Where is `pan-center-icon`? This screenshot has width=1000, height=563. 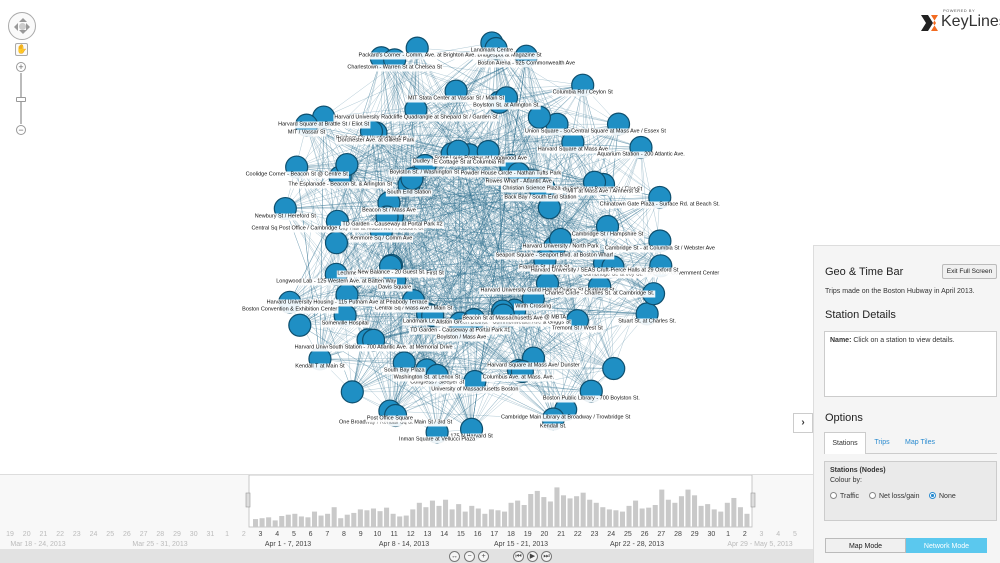
pan-center-icon is located at coordinates (22, 26).